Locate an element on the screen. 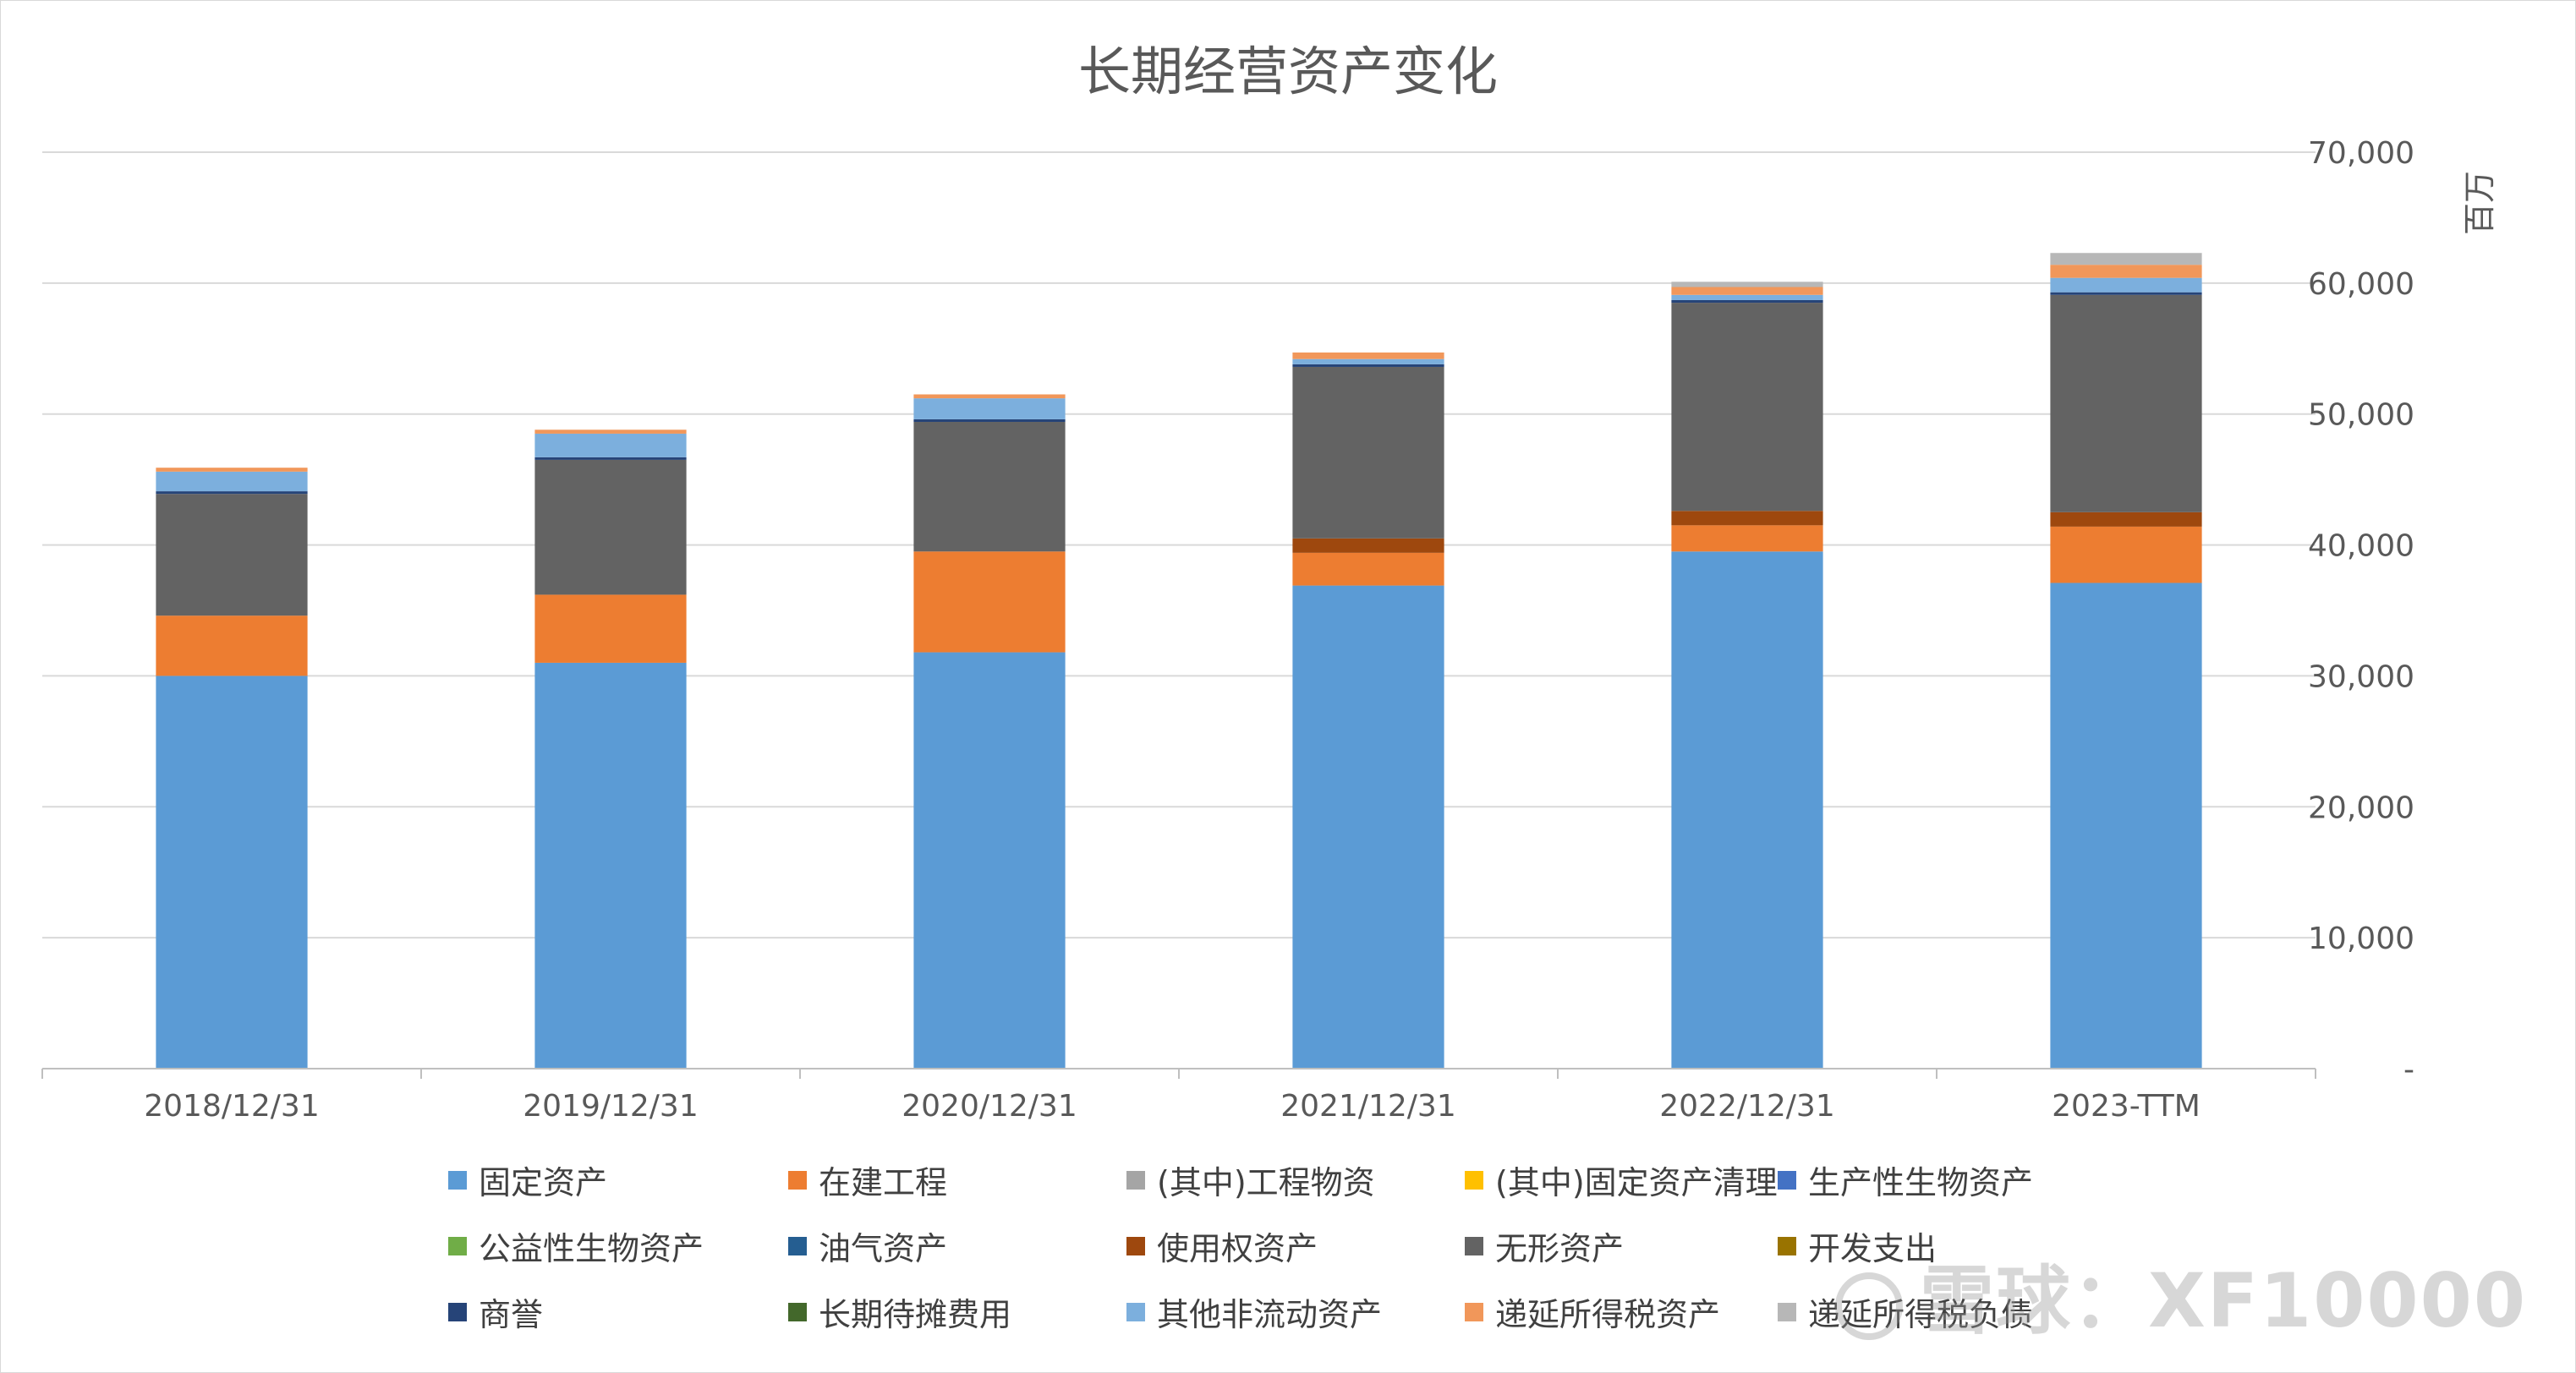  legend-label: (其中)固定资产清理 is located at coordinates (1636, 1182).